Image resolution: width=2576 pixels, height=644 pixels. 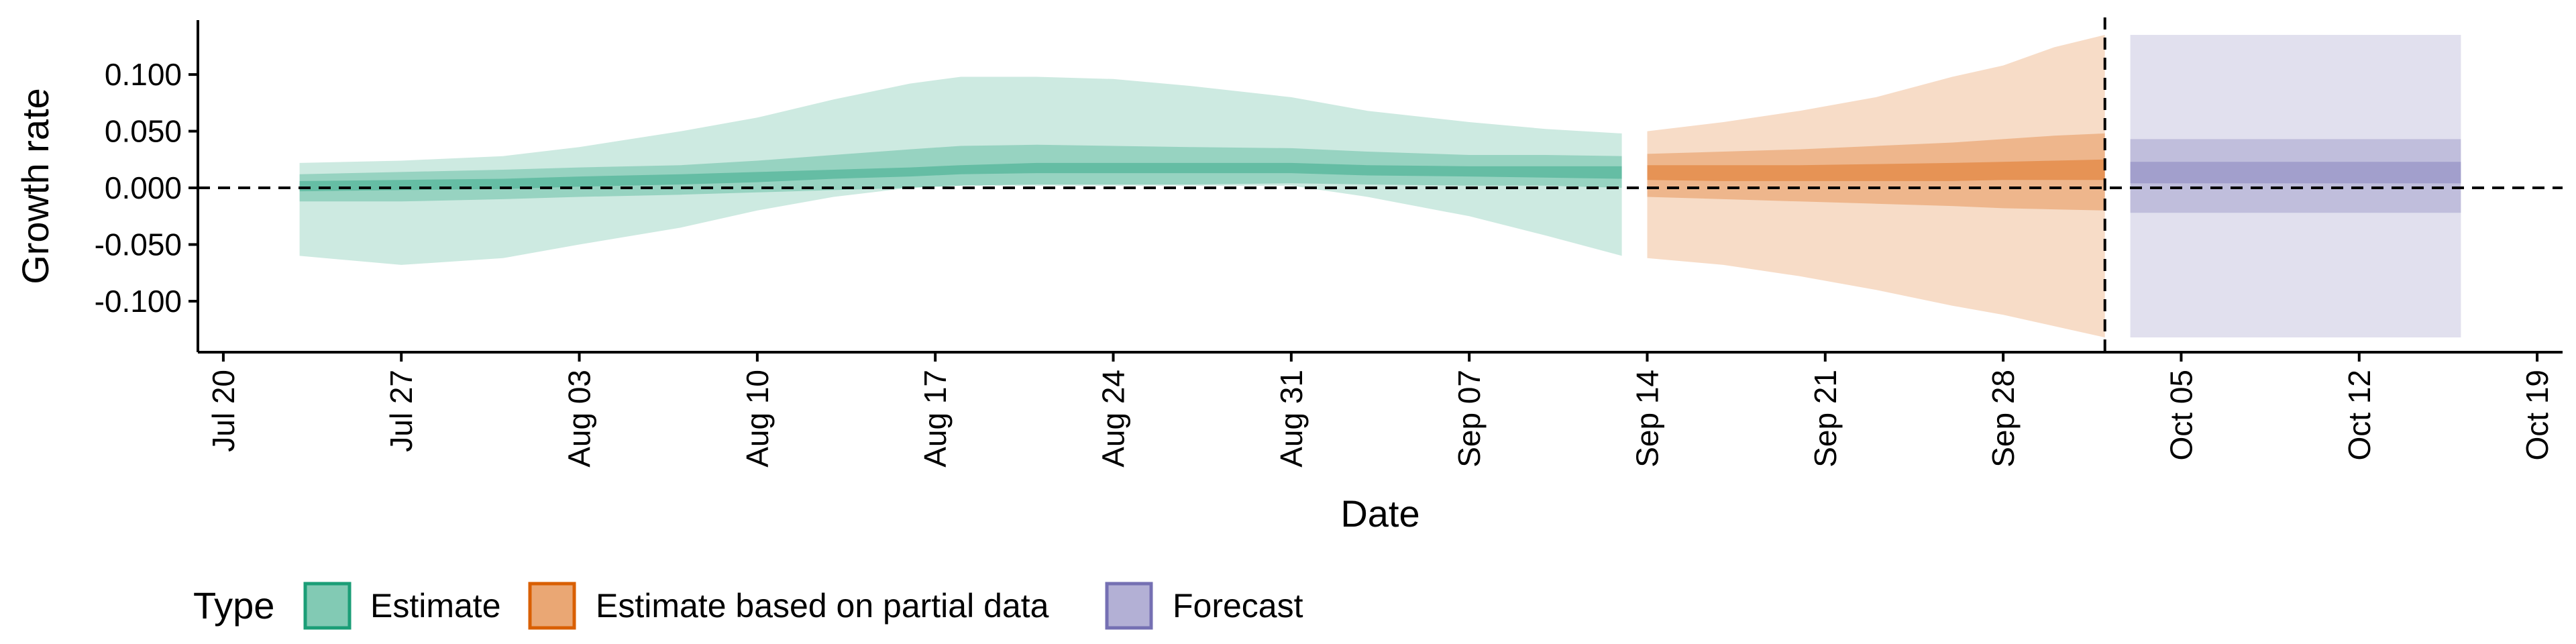 I want to click on y-tick-label: -0.050, so click(x=138, y=244).